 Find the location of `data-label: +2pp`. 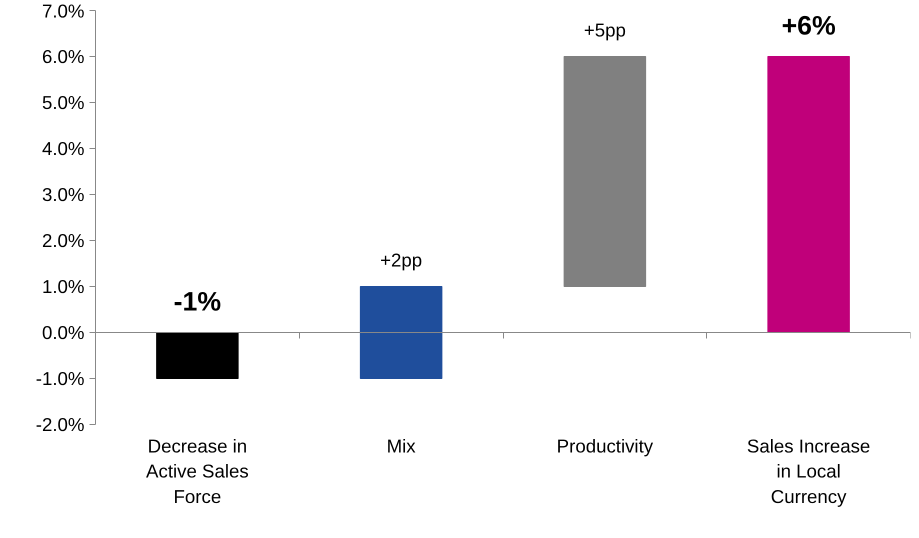

data-label: +2pp is located at coordinates (401, 259).